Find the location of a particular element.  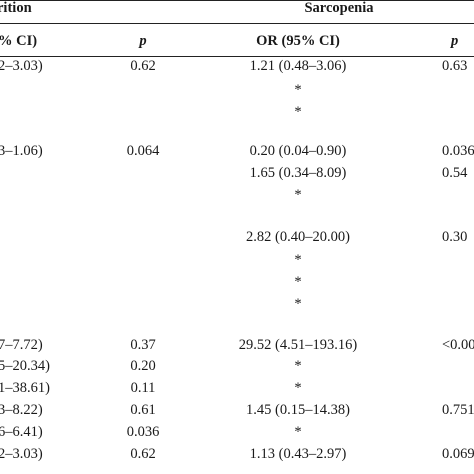

row-or-right: 1.45 (0.15–14.38) is located at coordinates (298, 410).